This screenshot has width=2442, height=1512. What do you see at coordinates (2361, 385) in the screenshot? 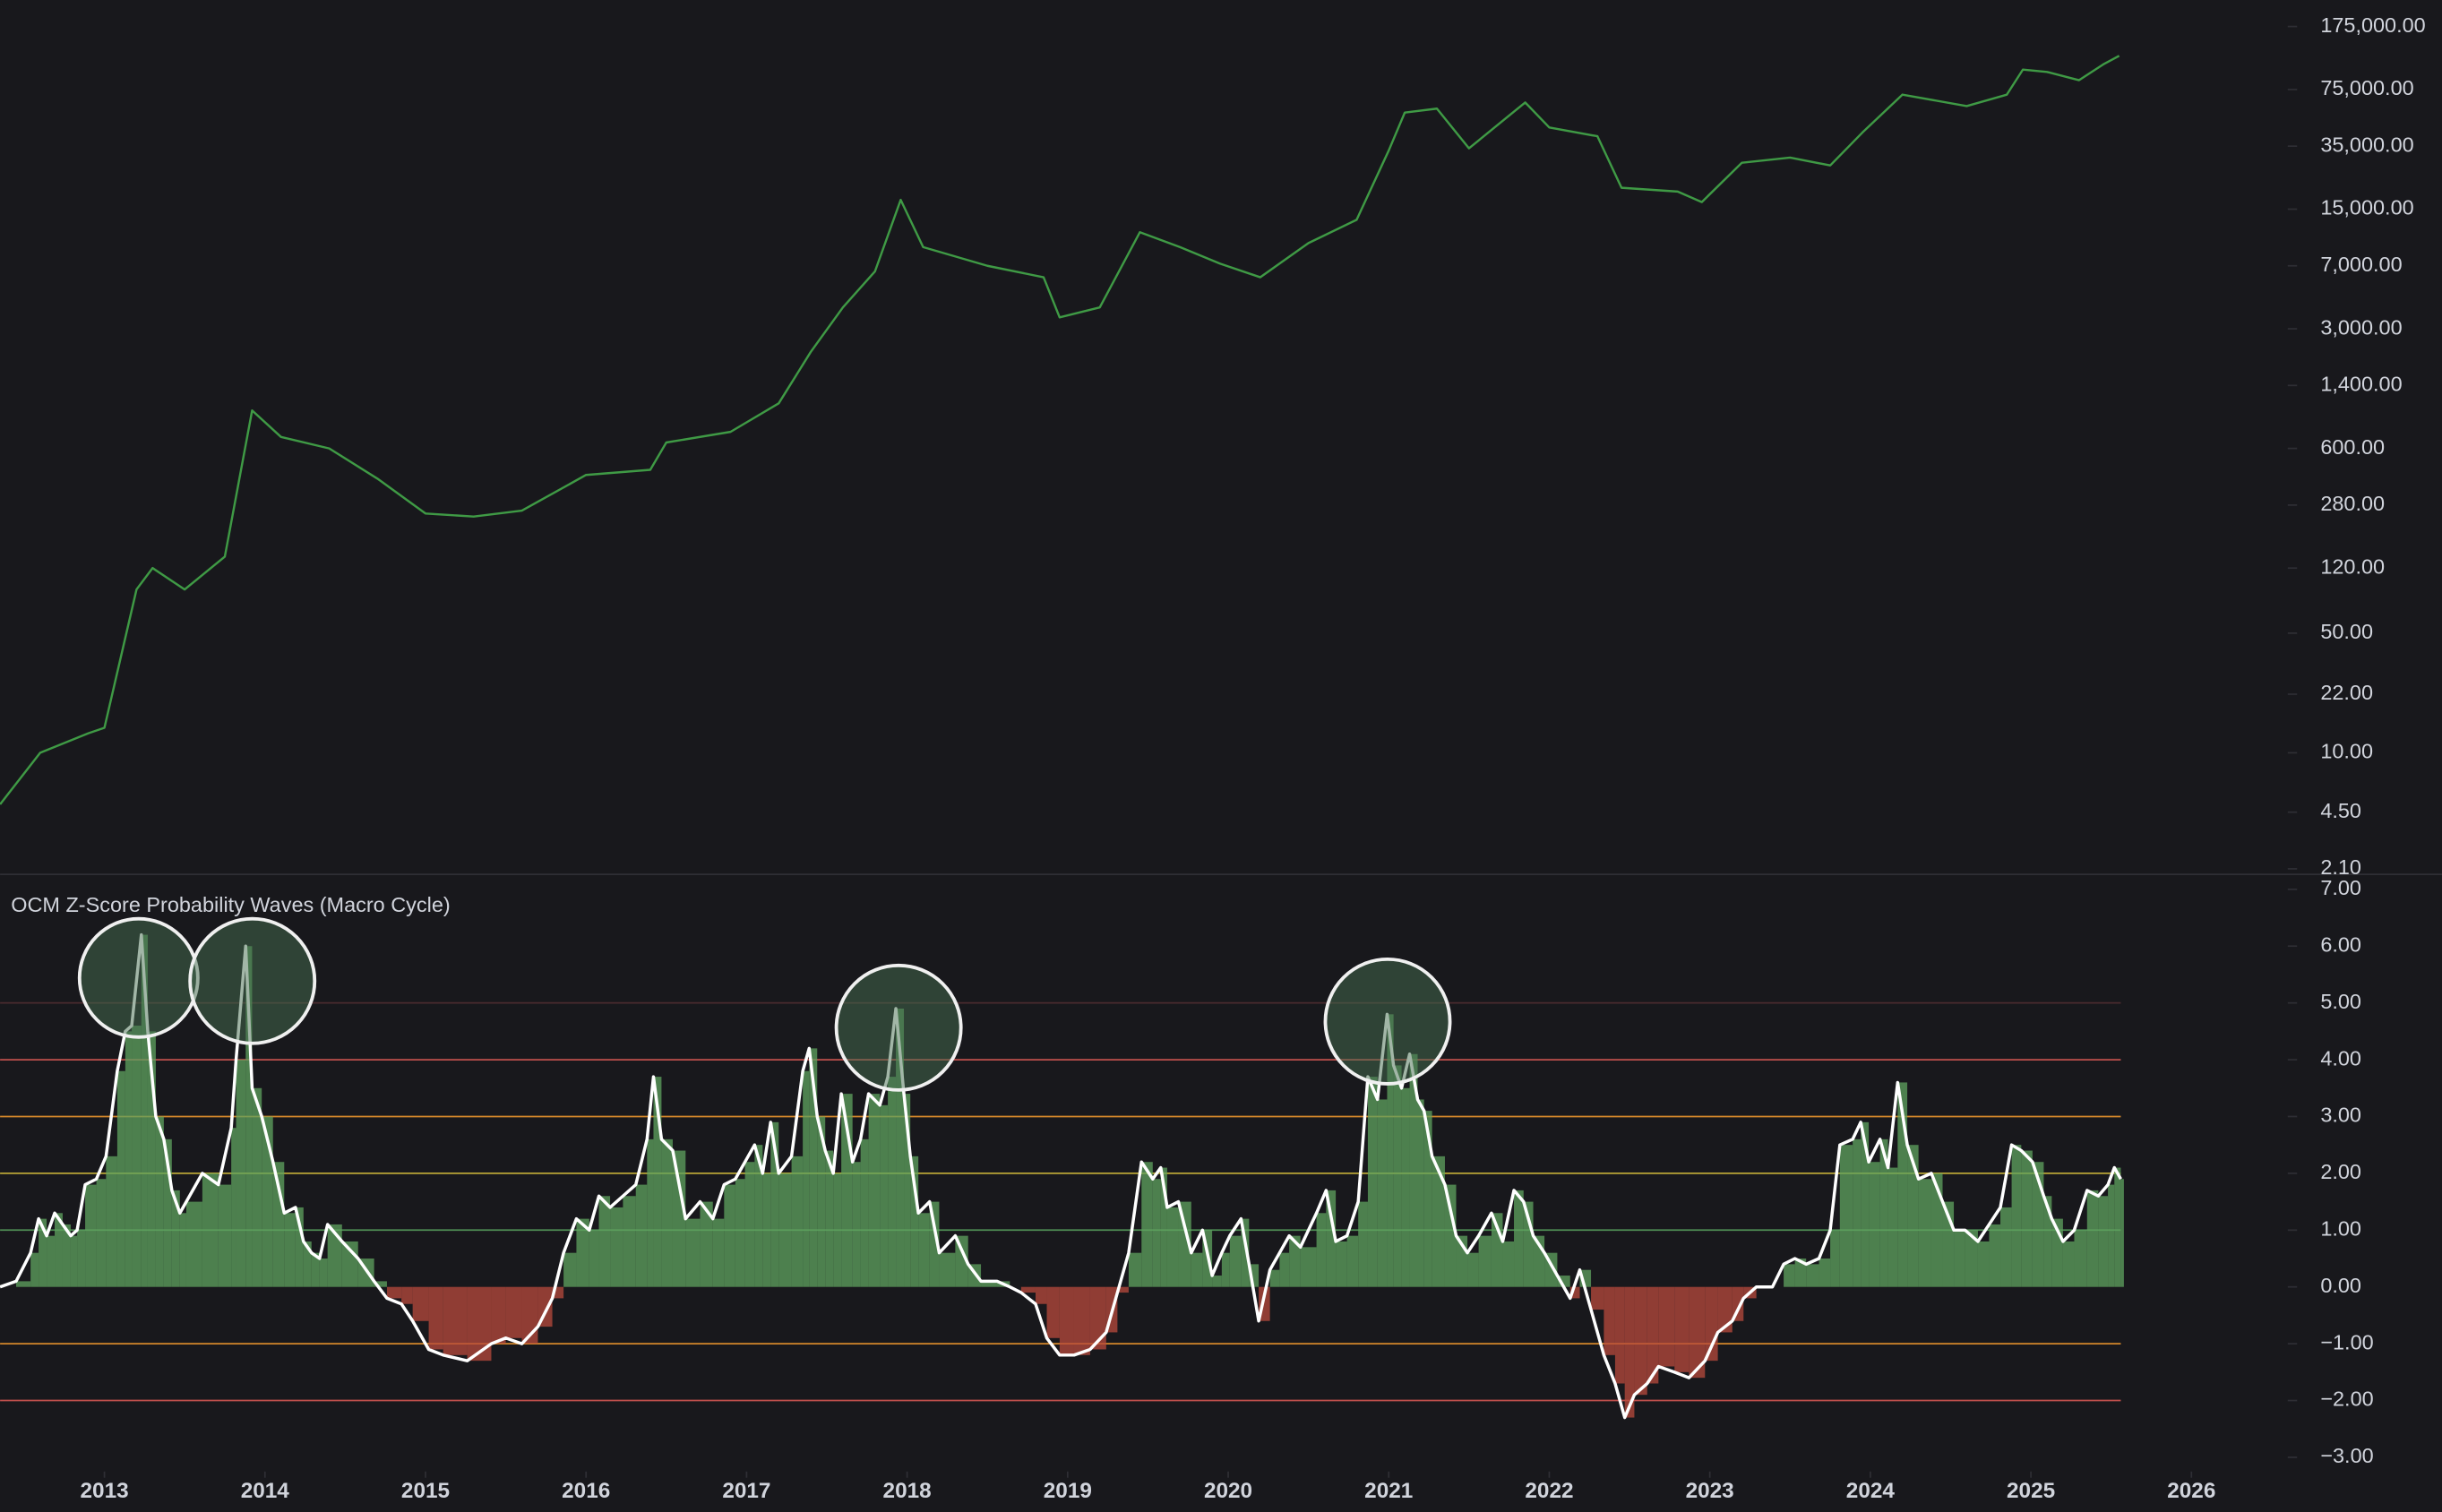
I see `y-tick-label: 1,400.00` at bounding box center [2361, 385].